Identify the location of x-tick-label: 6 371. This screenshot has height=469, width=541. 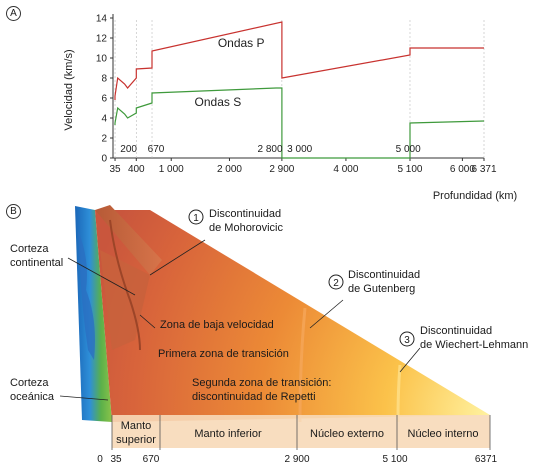
(483, 169).